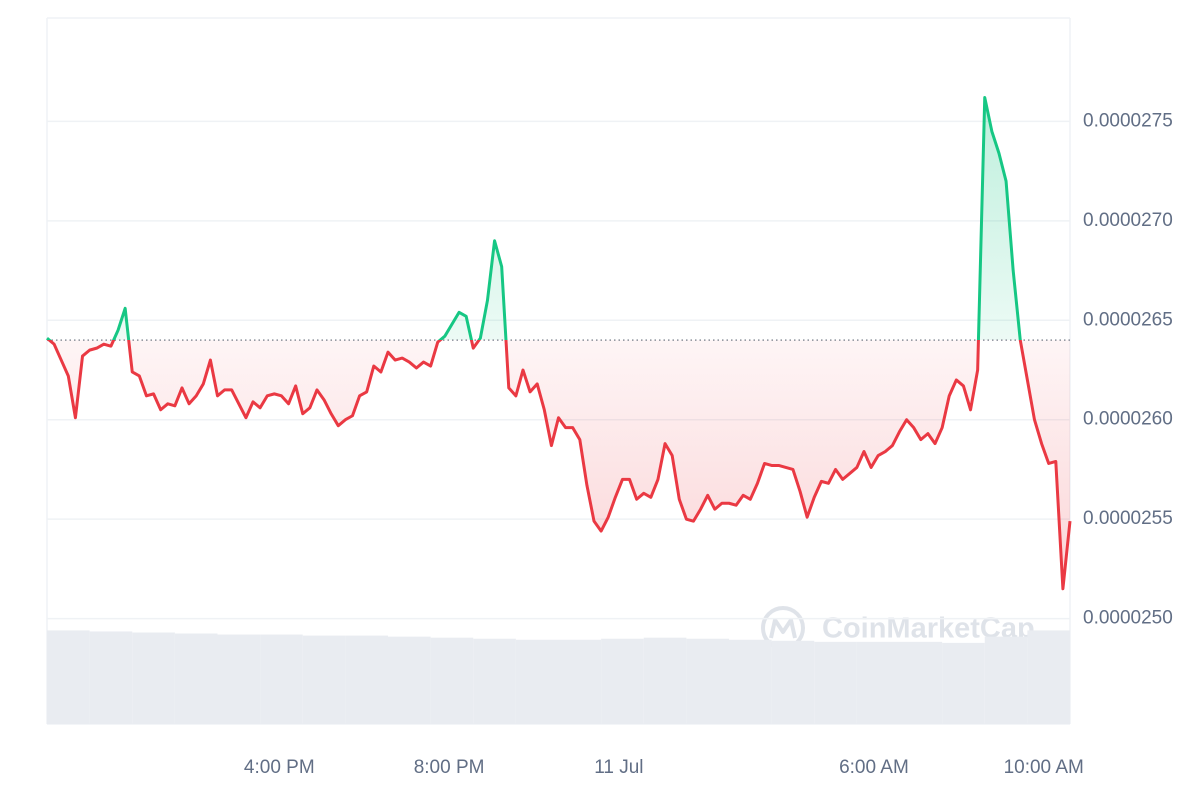 The image size is (1200, 800). Describe the element at coordinates (1128, 618) in the screenshot. I see `y-tick-label: 0.0000250` at that location.